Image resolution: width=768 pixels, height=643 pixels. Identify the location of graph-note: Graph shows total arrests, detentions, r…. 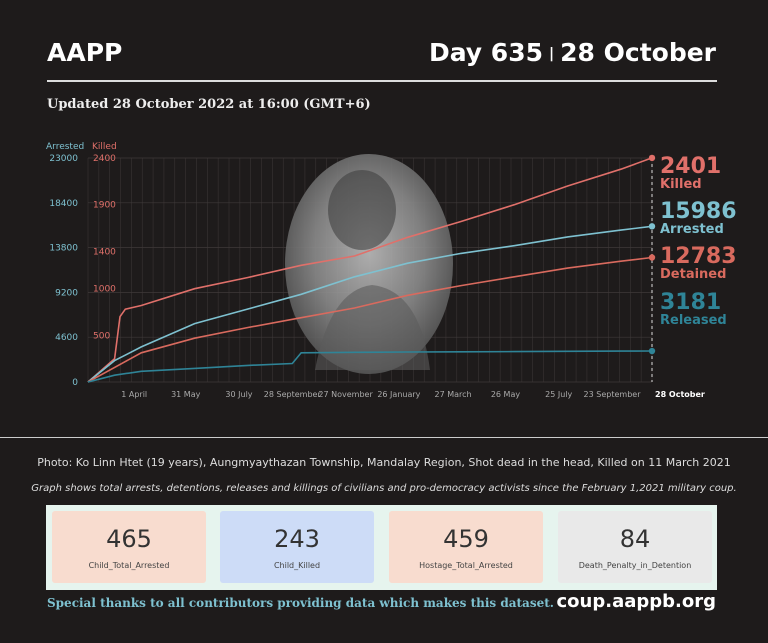
(384, 488).